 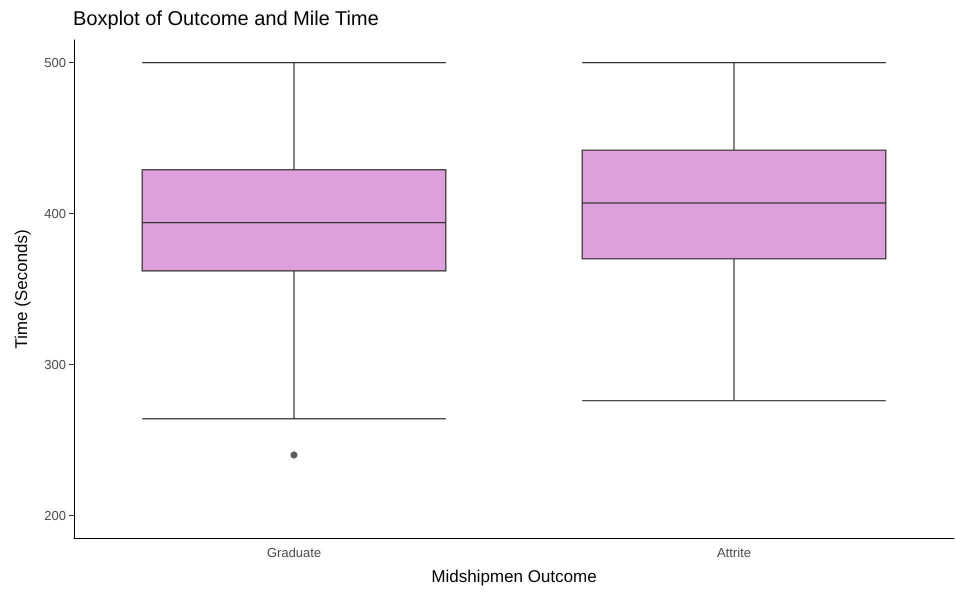 What do you see at coordinates (55, 62) in the screenshot?
I see `y-tick-label: 500` at bounding box center [55, 62].